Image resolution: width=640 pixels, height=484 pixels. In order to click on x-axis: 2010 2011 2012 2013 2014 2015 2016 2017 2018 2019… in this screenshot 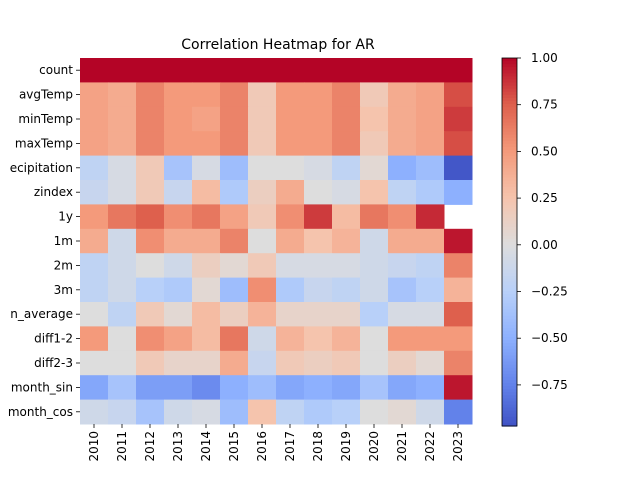, I will do `click(276, 443)`.